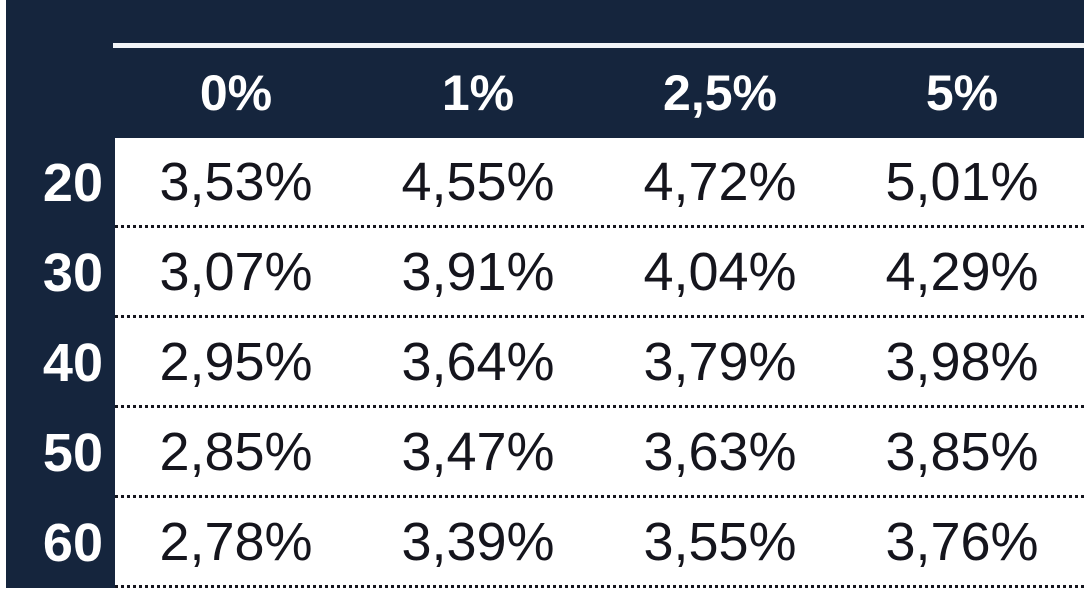 The height and width of the screenshot is (600, 1084). I want to click on table-cell: 2,95%, so click(236, 361).